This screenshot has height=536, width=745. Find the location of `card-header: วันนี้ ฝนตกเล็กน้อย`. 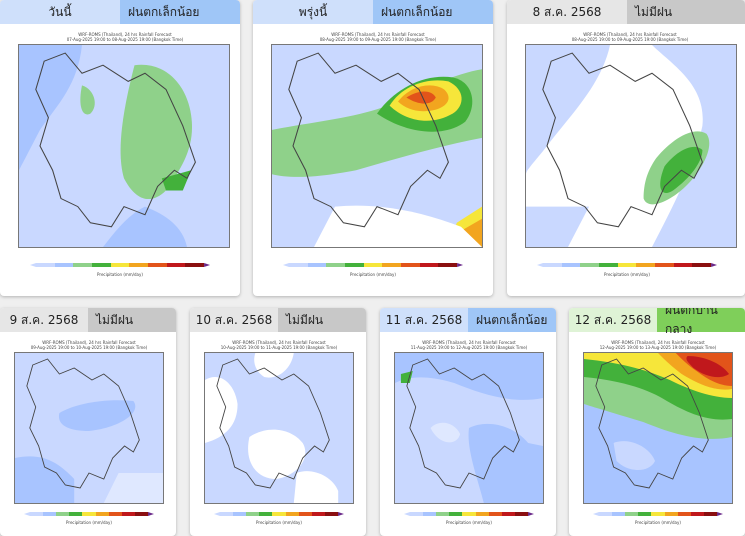

card-header: วันนี้ ฝนตกเล็กน้อย is located at coordinates (120, 12).